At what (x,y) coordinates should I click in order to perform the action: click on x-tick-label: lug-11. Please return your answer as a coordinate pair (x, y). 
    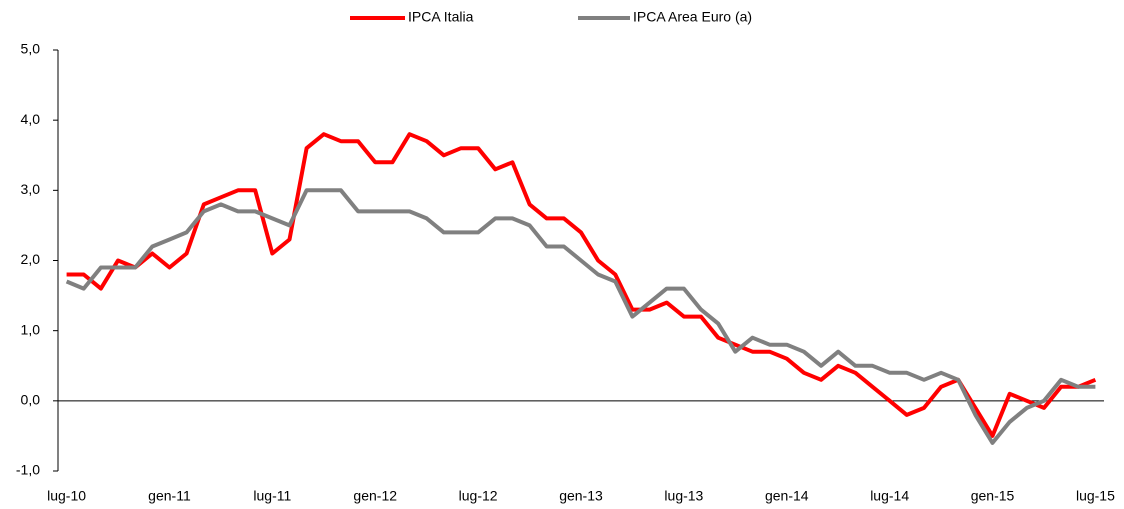
    Looking at the image, I should click on (272, 496).